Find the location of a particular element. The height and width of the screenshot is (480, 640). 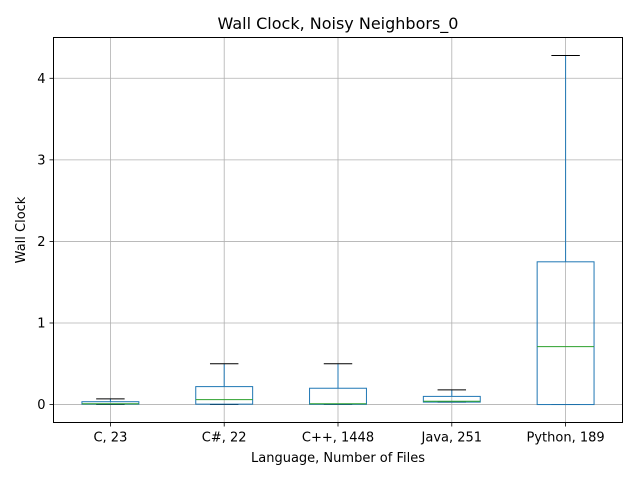

x-axis-label: Language, Number of Files is located at coordinates (338, 458).